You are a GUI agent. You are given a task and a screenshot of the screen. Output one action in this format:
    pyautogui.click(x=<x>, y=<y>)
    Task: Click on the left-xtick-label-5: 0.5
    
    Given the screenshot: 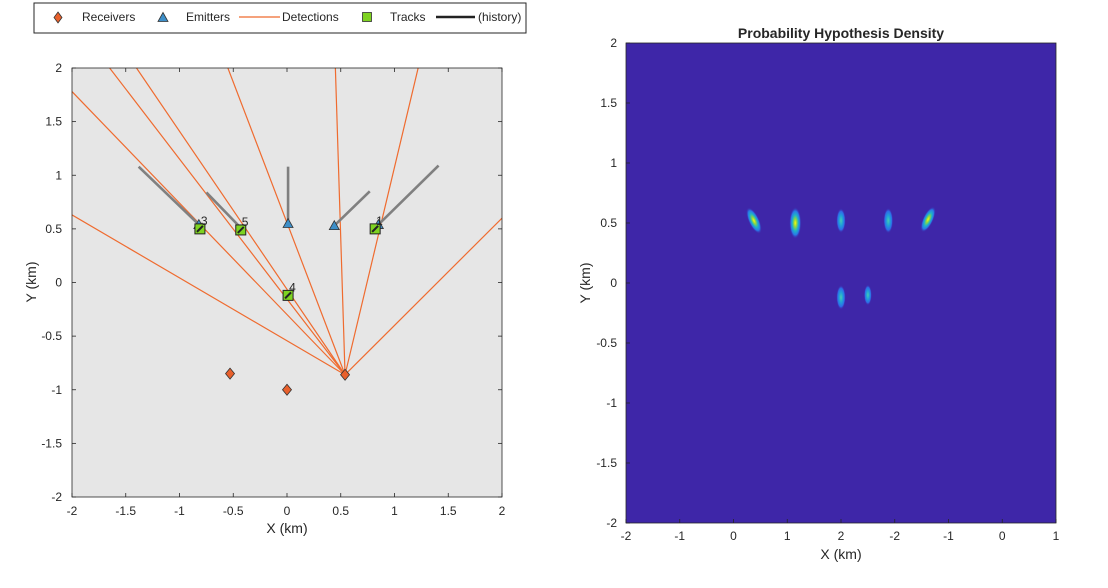 What is the action you would take?
    pyautogui.click(x=340, y=511)
    